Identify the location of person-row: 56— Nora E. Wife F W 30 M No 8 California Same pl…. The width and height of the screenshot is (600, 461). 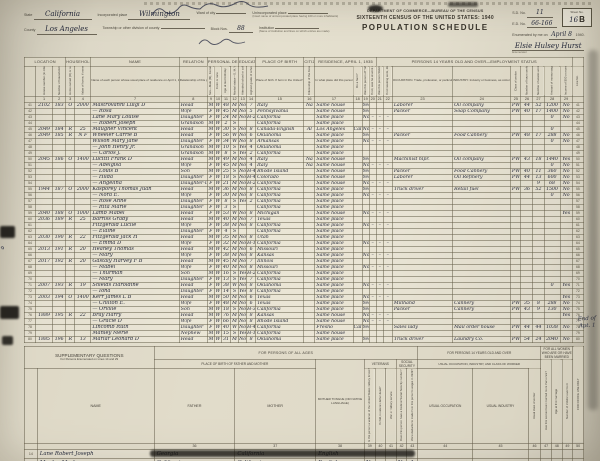
(304, 195).